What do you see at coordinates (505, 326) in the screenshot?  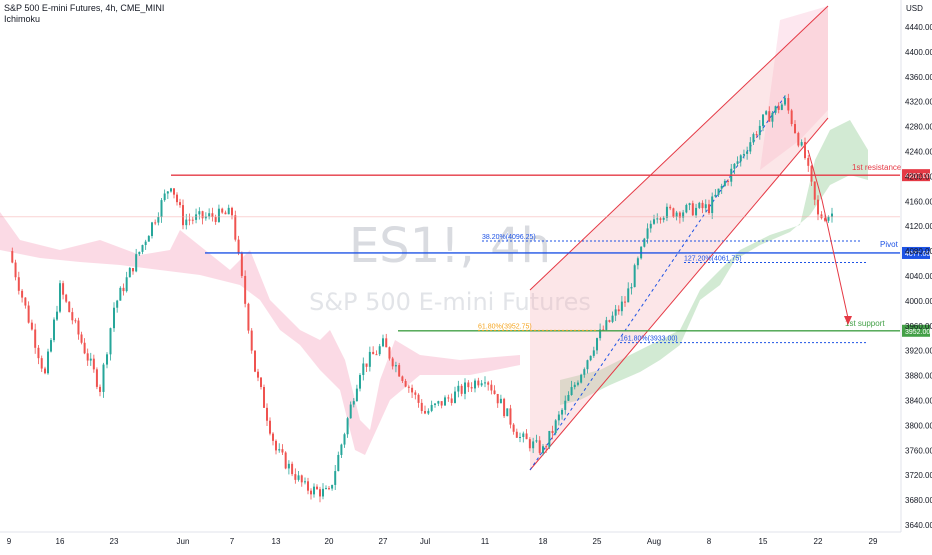 I see `fib-level-label: 61.80%(3952.75)` at bounding box center [505, 326].